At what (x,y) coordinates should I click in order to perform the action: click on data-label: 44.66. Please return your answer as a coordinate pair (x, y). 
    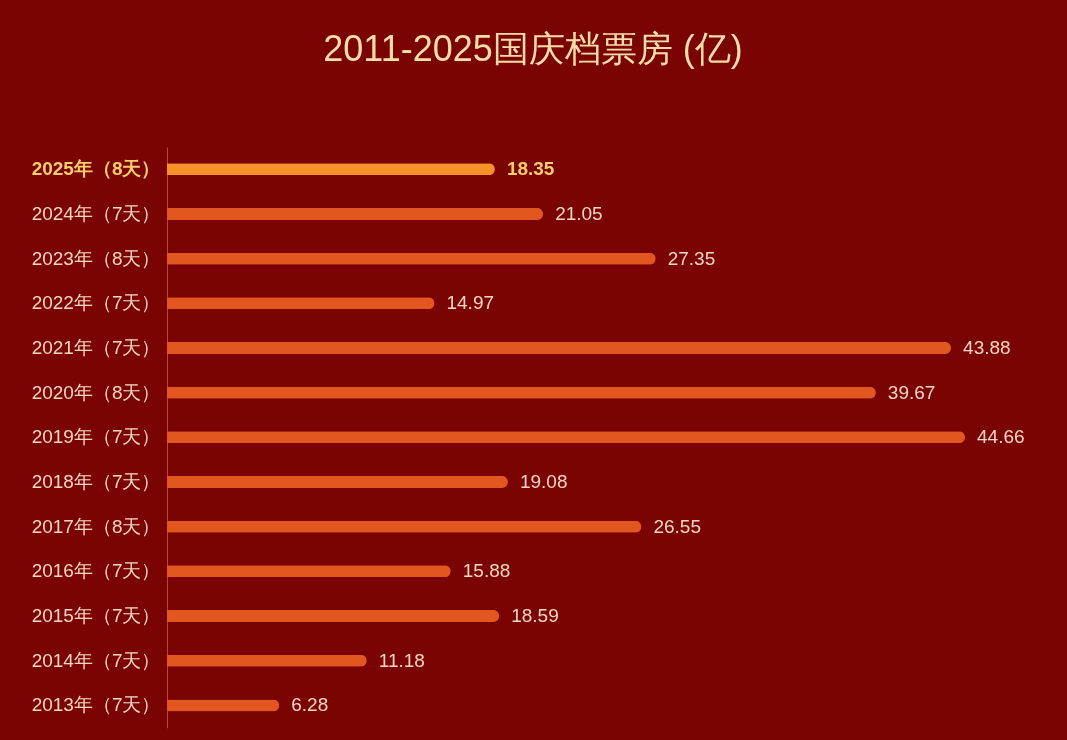
    Looking at the image, I should click on (1001, 437).